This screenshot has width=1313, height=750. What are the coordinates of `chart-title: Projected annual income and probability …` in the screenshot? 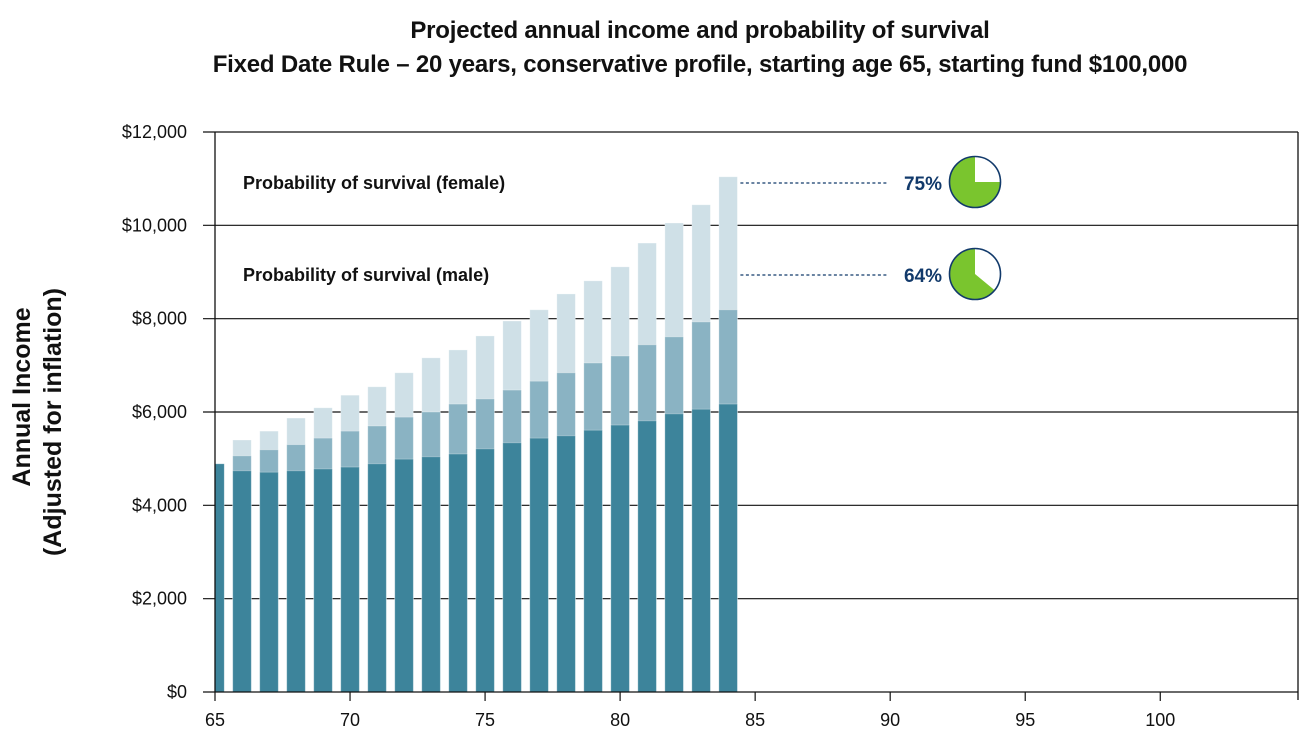 It's located at (700, 30).